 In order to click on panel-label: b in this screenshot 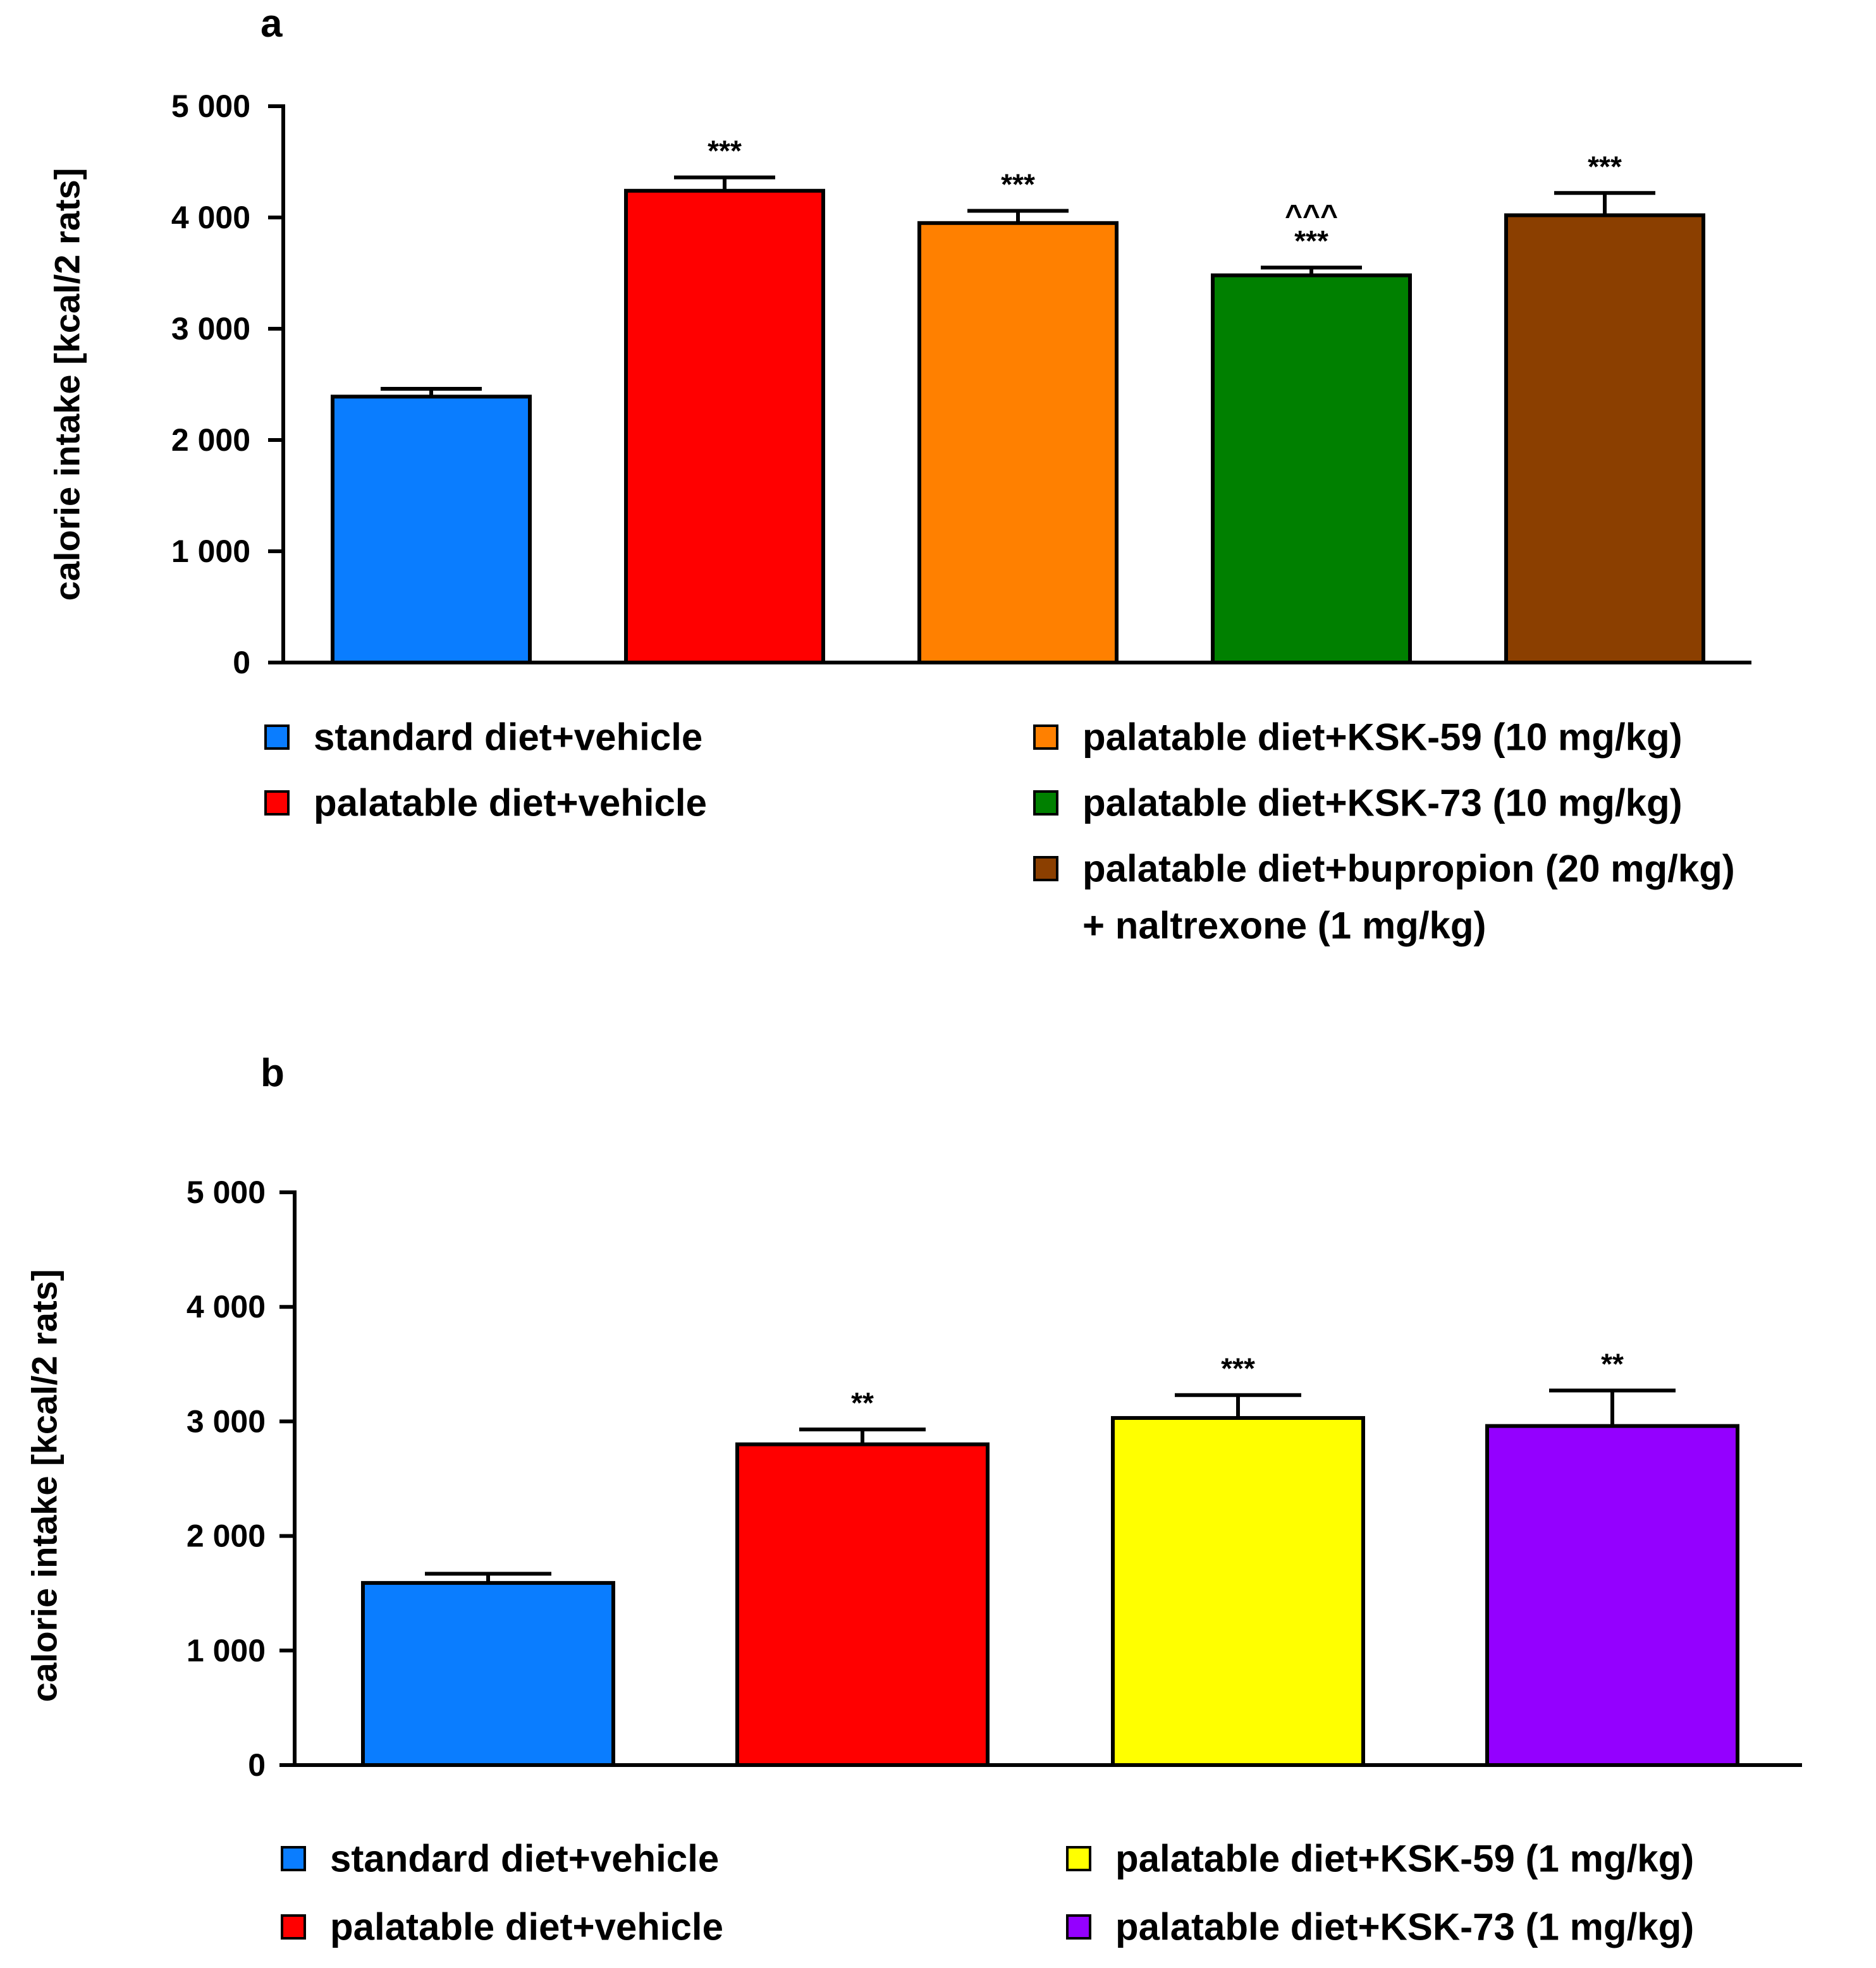, I will do `click(273, 1073)`.